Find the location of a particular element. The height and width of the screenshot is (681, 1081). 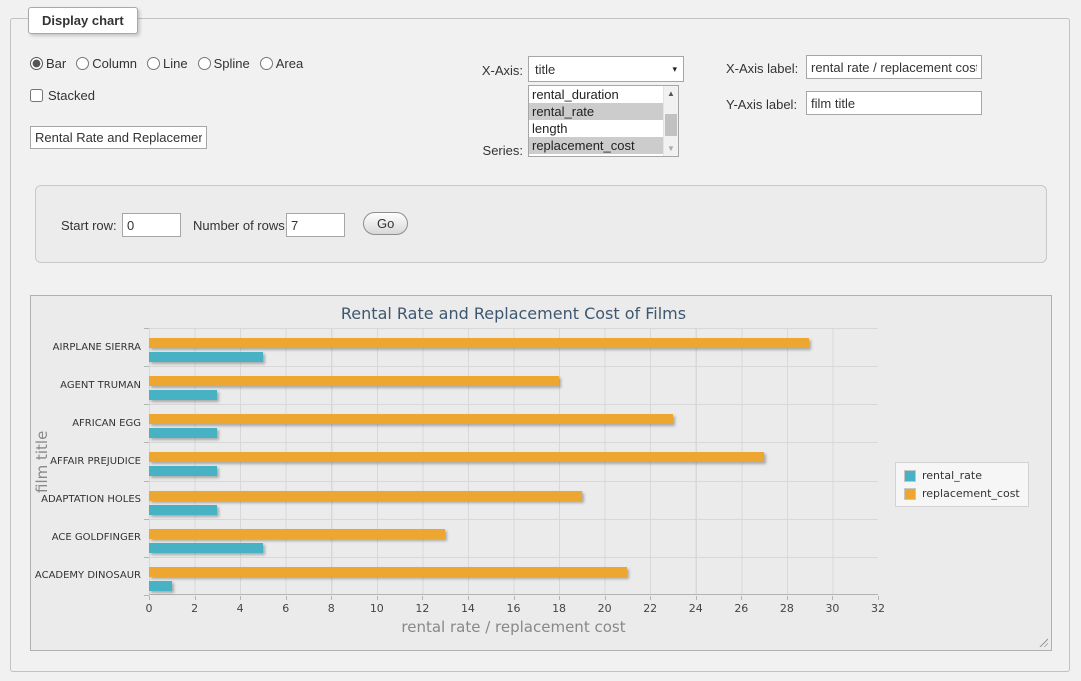

x-tick-label: 18 is located at coordinates (559, 608).